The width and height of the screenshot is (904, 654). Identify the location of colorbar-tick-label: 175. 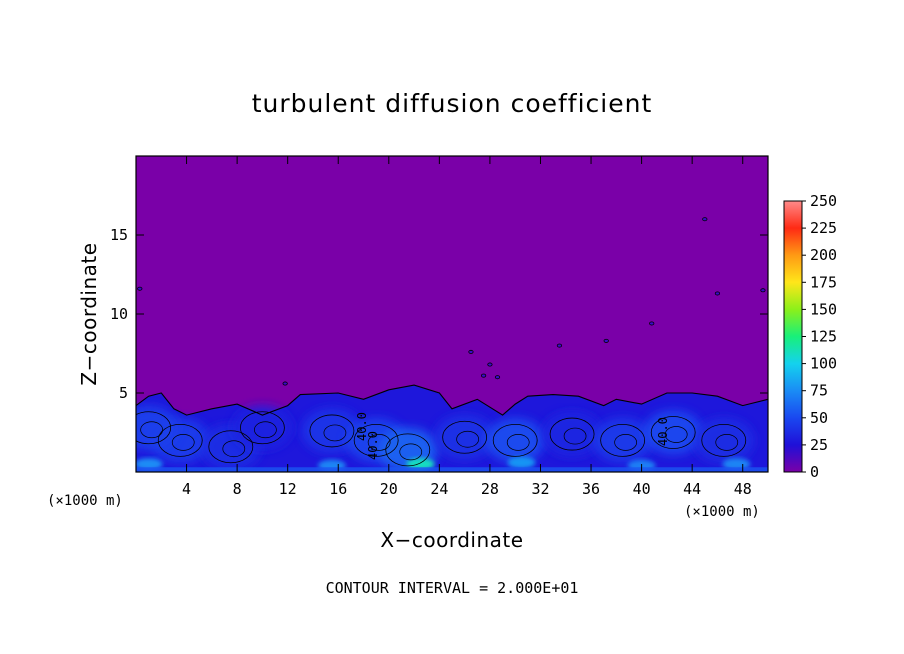
(823, 282).